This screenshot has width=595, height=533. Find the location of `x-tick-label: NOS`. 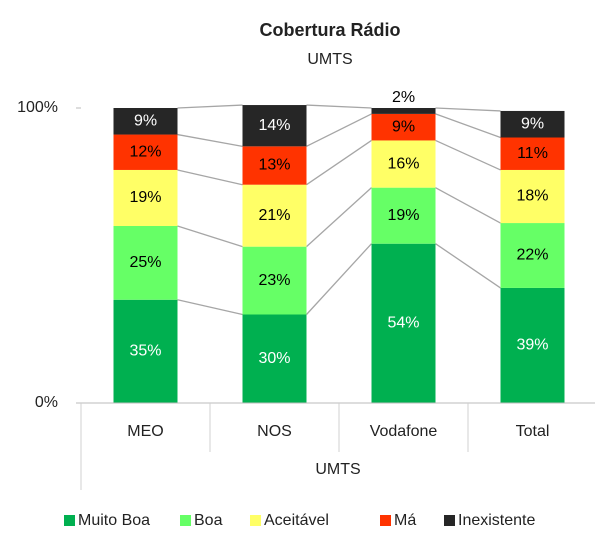

x-tick-label: NOS is located at coordinates (274, 431).